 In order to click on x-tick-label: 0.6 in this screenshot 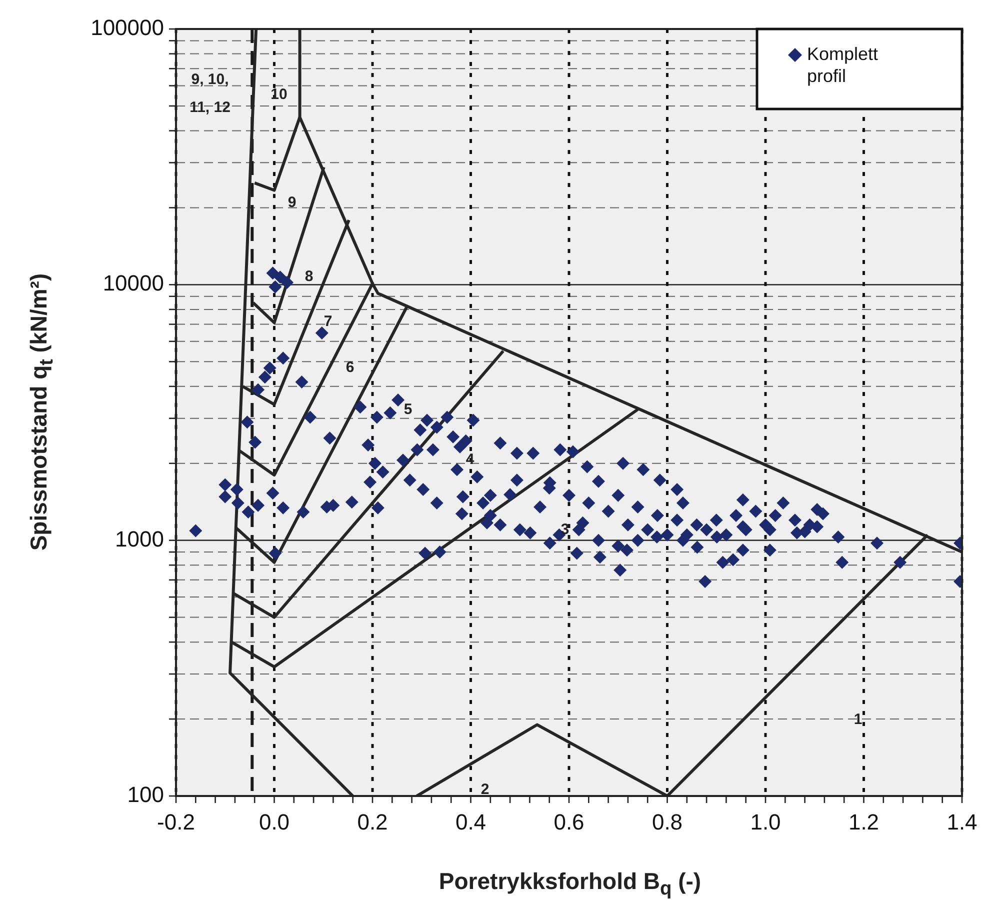, I will do `click(569, 821)`.